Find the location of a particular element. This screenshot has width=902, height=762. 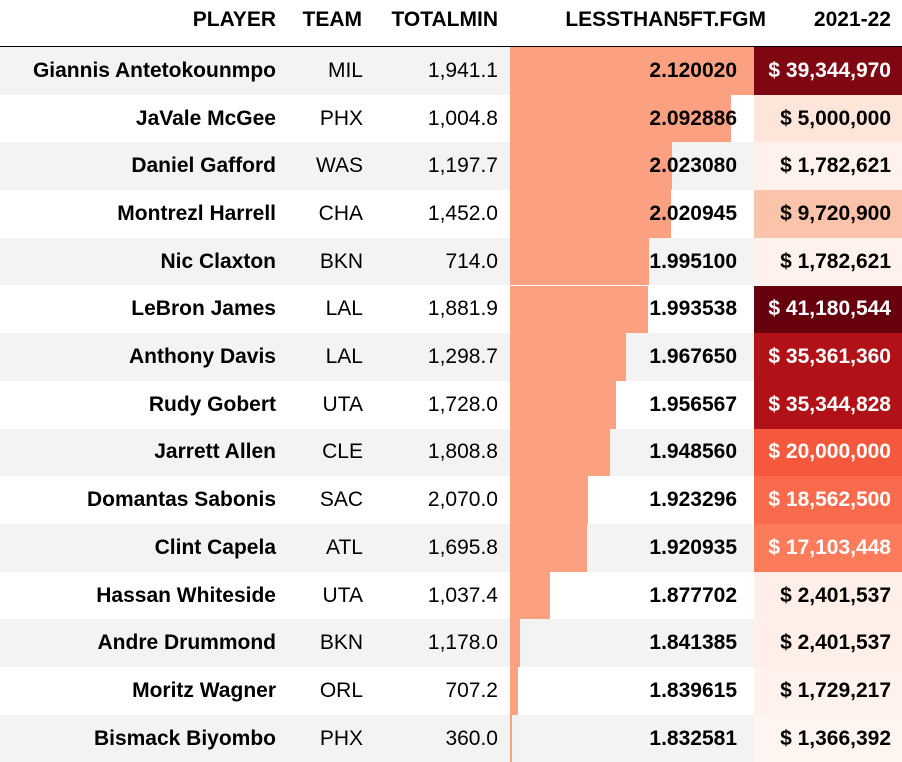

fgm-cell: 1.832581 is located at coordinates (632, 738).